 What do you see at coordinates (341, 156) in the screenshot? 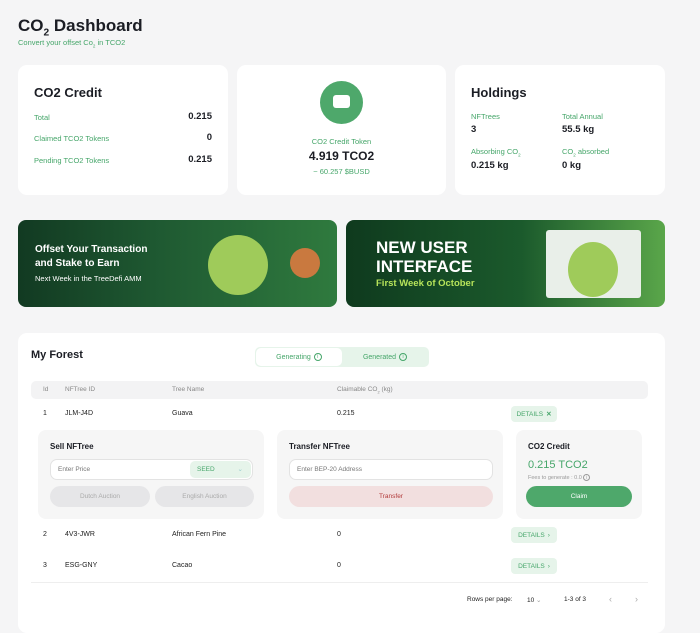
I see `token-value: 4.919 TCO2` at bounding box center [341, 156].